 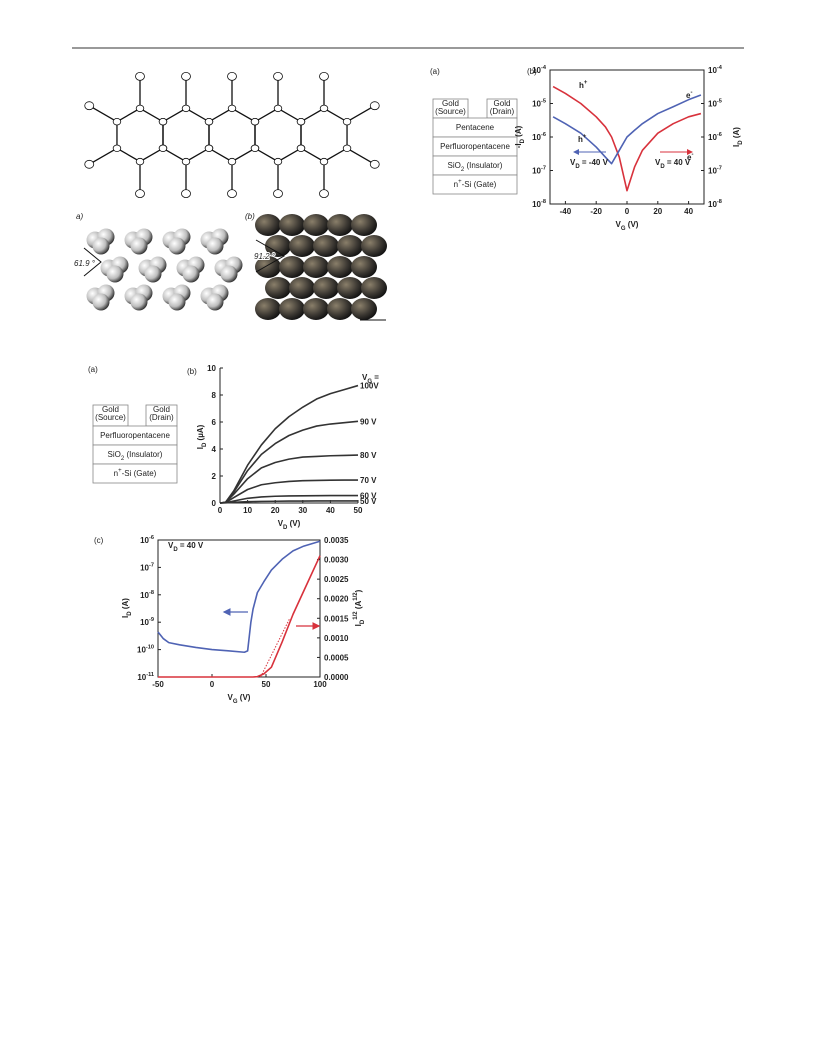 I want to click on text-part: -I, so click(x=518, y=145).